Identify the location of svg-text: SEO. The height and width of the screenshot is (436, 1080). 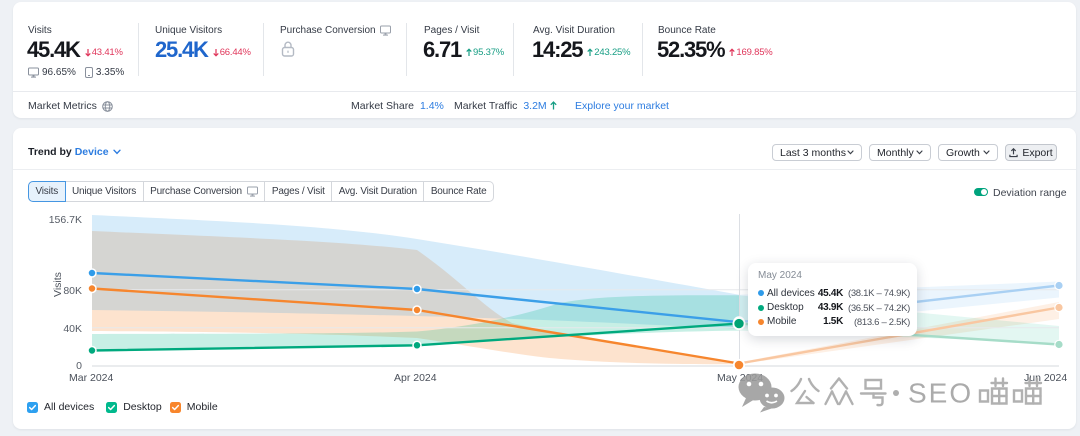
(940, 393).